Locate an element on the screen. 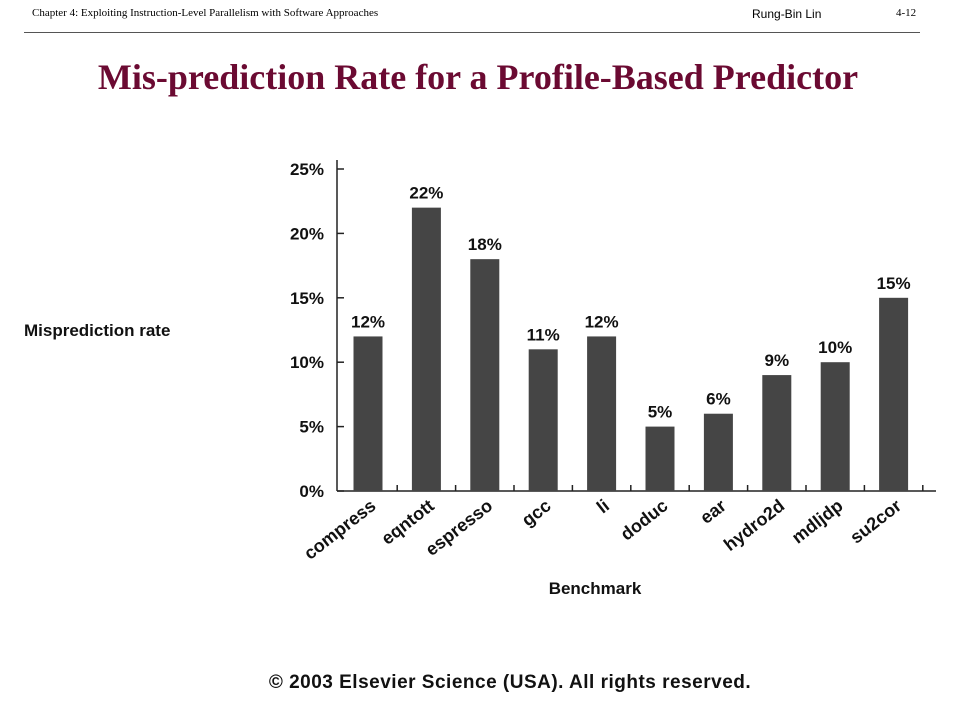 The height and width of the screenshot is (720, 960). data-label: 9% is located at coordinates (777, 360).